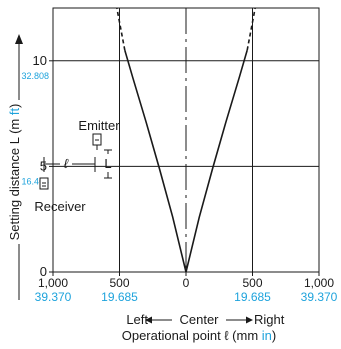 The width and height of the screenshot is (341, 349). I want to click on y-axis-title: Setting distance L (m ft), so click(14, 172).